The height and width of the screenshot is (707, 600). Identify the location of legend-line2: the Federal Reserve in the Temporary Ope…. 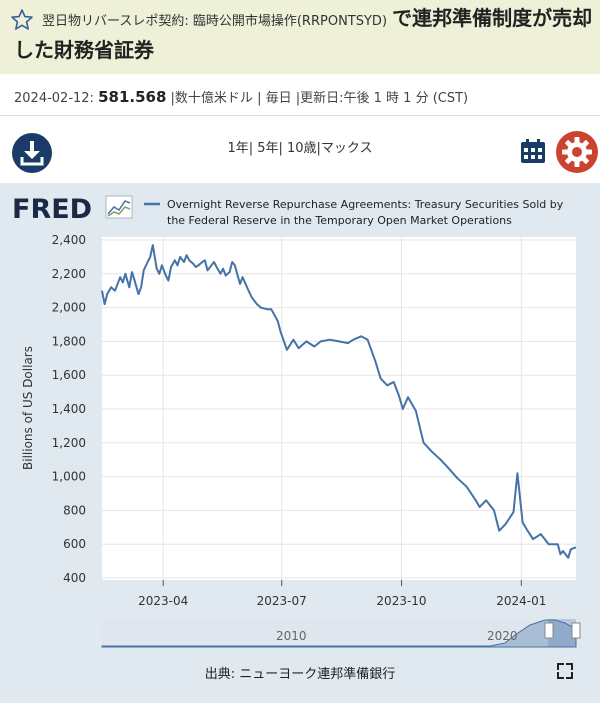
(339, 220).